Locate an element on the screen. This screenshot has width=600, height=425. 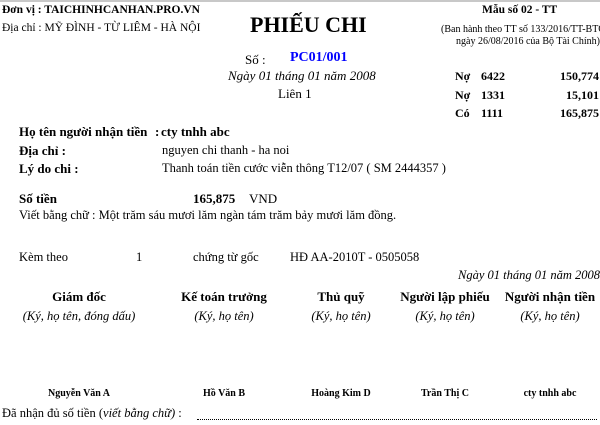
top-border is located at coordinates (300, 1).